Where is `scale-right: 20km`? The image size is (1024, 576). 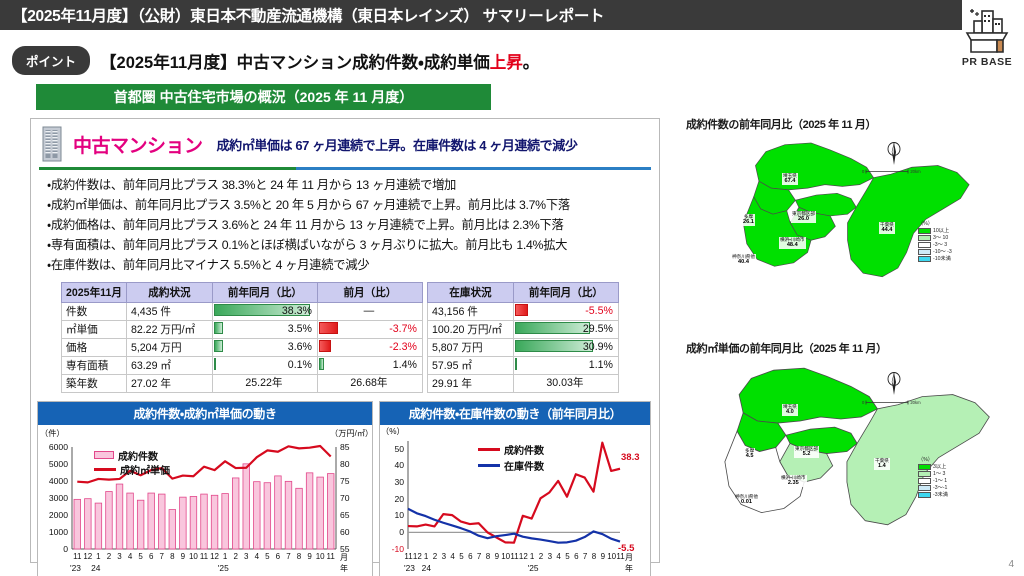 scale-right: 20km is located at coordinates (915, 402).